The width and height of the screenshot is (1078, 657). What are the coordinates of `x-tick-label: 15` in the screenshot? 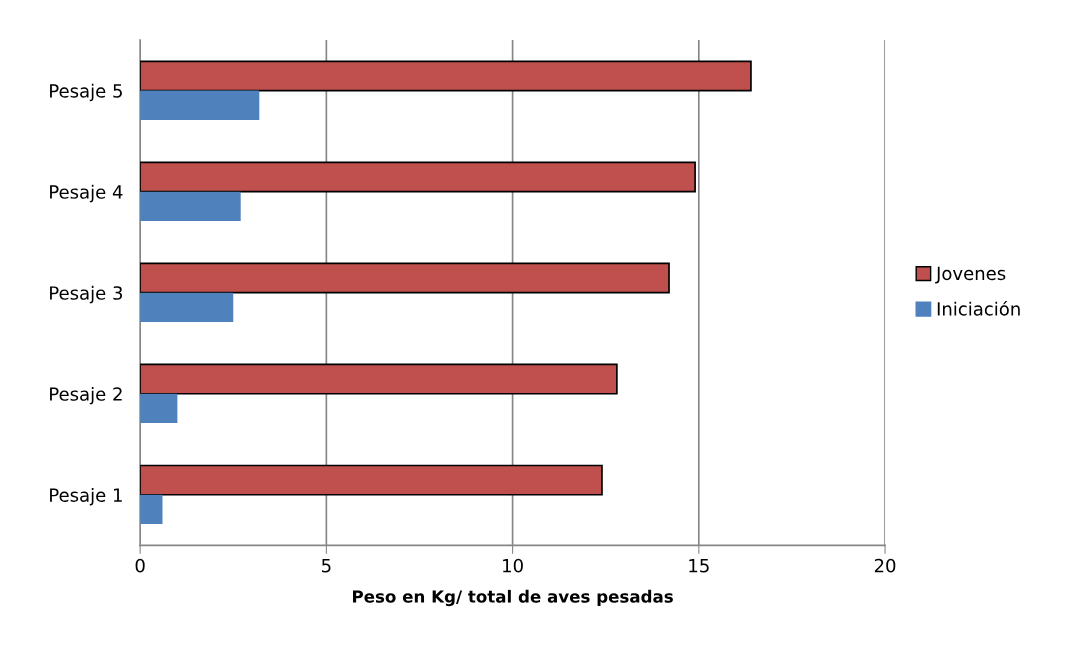 It's located at (699, 566).